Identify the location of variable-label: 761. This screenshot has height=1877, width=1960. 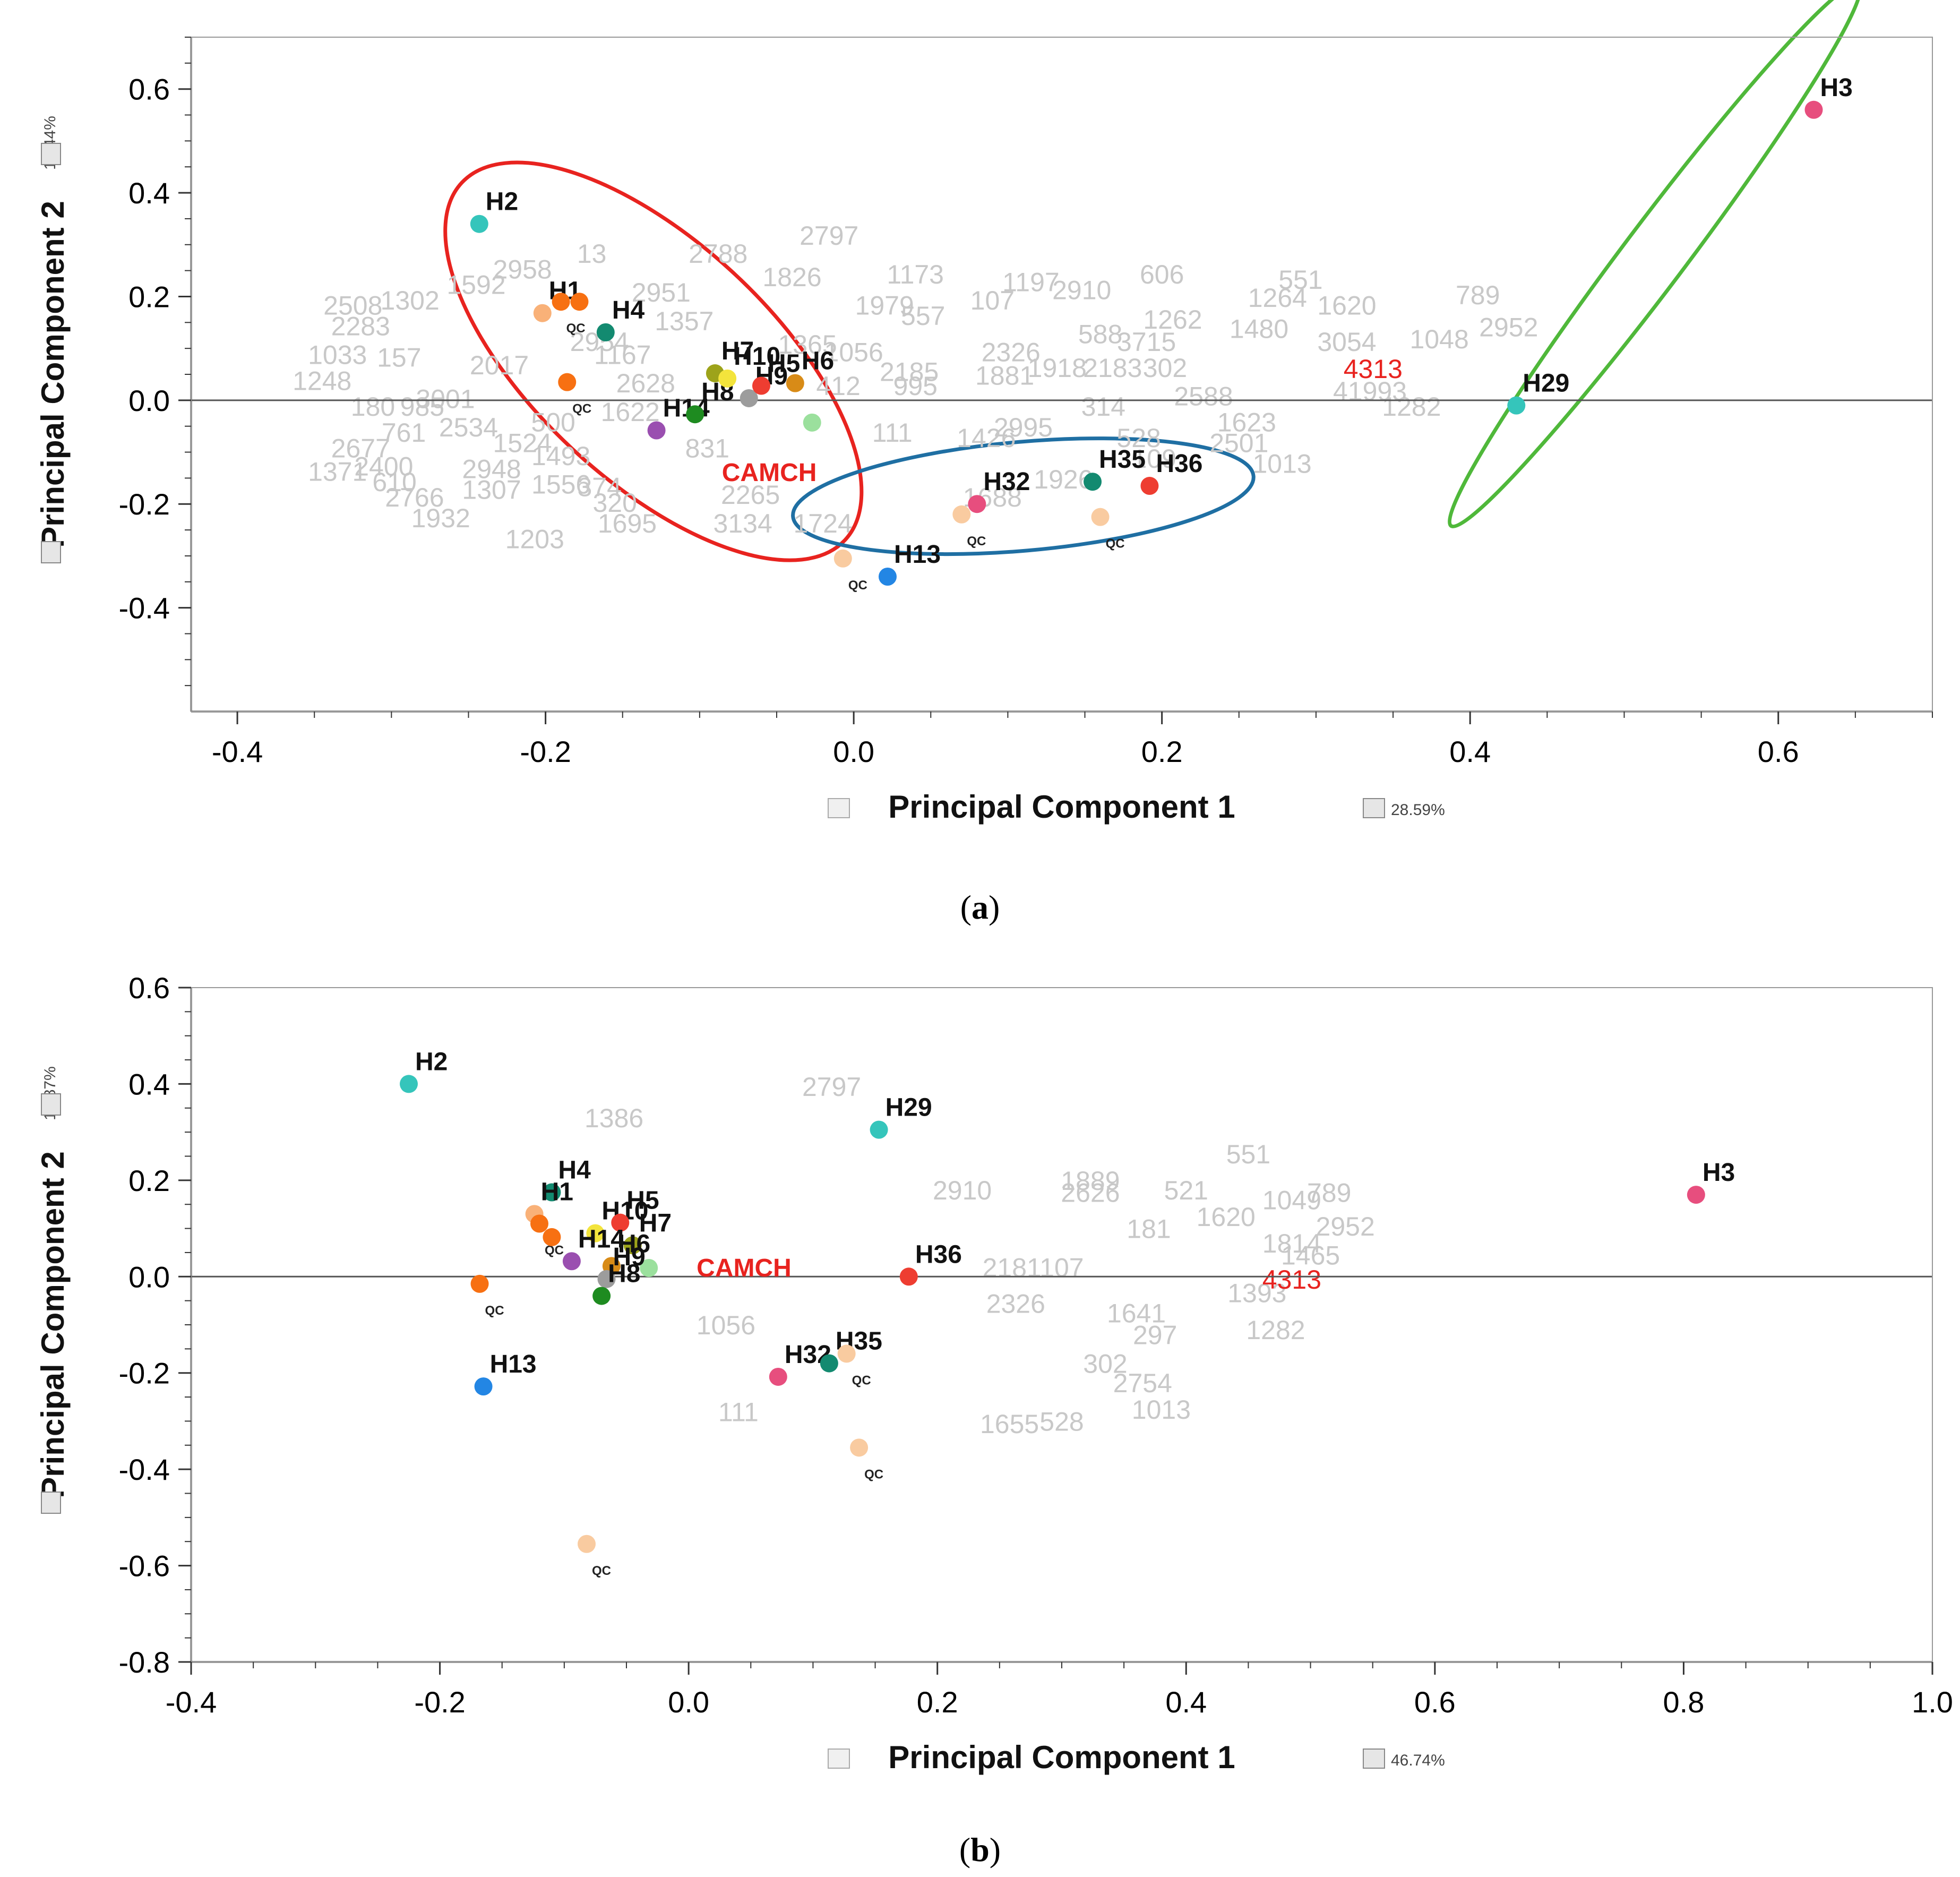
(404, 433).